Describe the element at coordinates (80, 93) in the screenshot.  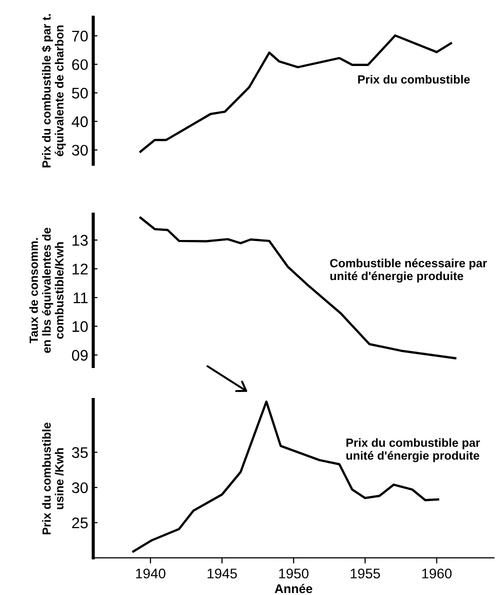
I see `y-tick-label: 50` at that location.